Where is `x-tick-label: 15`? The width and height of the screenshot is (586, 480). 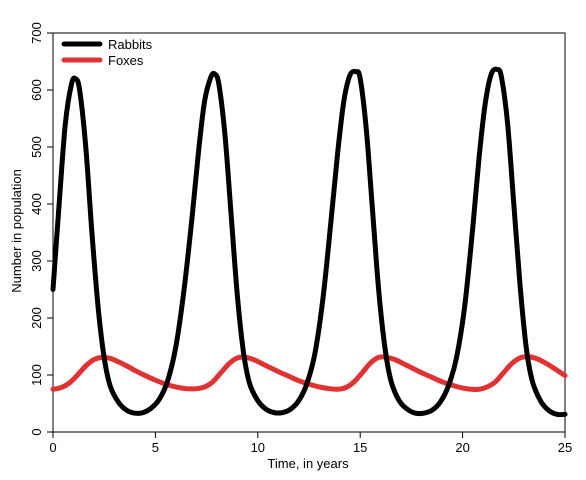
x-tick-label: 15 is located at coordinates (360, 447).